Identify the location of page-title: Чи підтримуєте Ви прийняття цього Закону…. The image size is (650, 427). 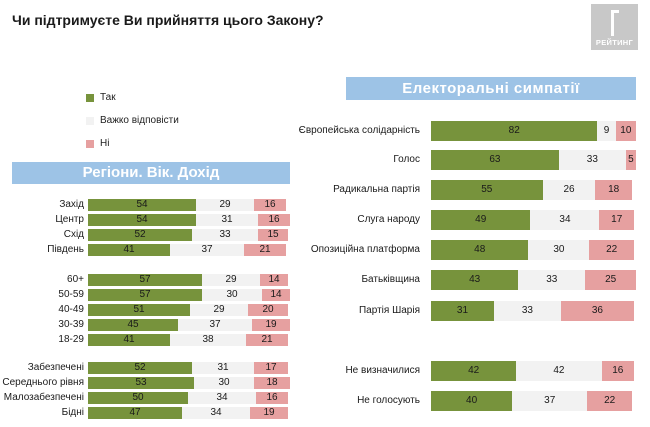
(168, 20).